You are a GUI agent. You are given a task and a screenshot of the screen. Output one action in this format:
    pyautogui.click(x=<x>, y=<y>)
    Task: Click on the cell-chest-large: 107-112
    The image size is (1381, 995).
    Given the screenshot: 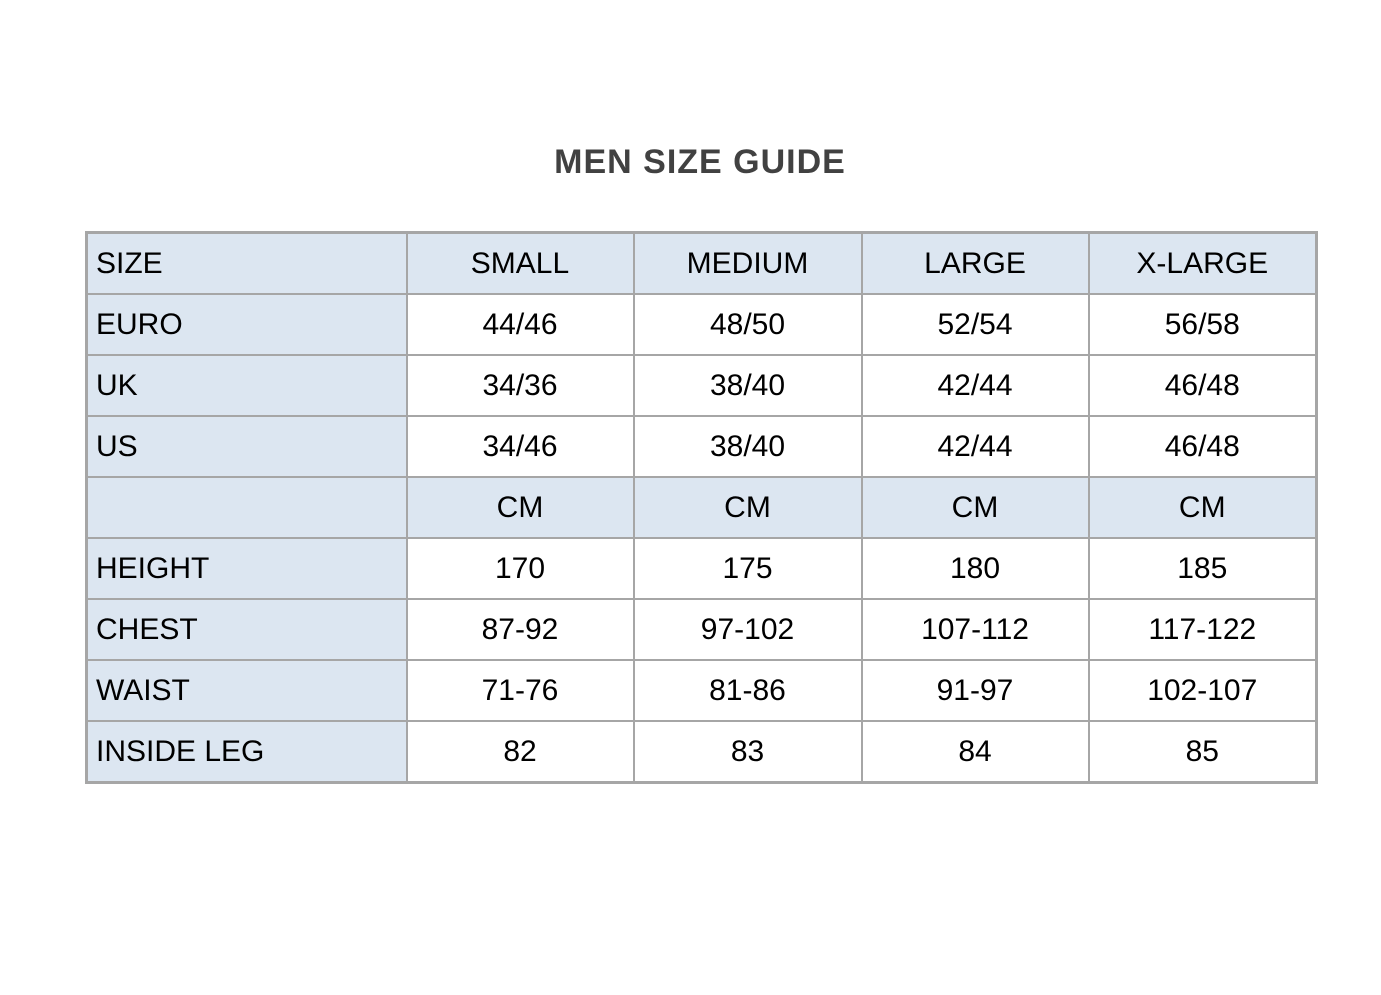 What is the action you would take?
    pyautogui.click(x=975, y=629)
    